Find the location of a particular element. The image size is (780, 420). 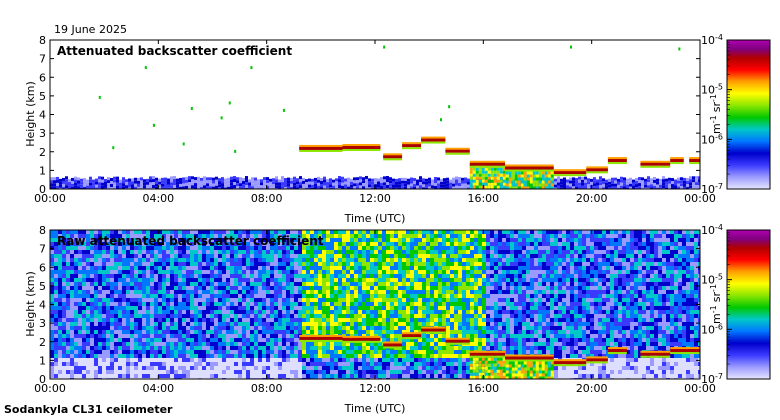

precip-cell is located at coordinates (489, 181).